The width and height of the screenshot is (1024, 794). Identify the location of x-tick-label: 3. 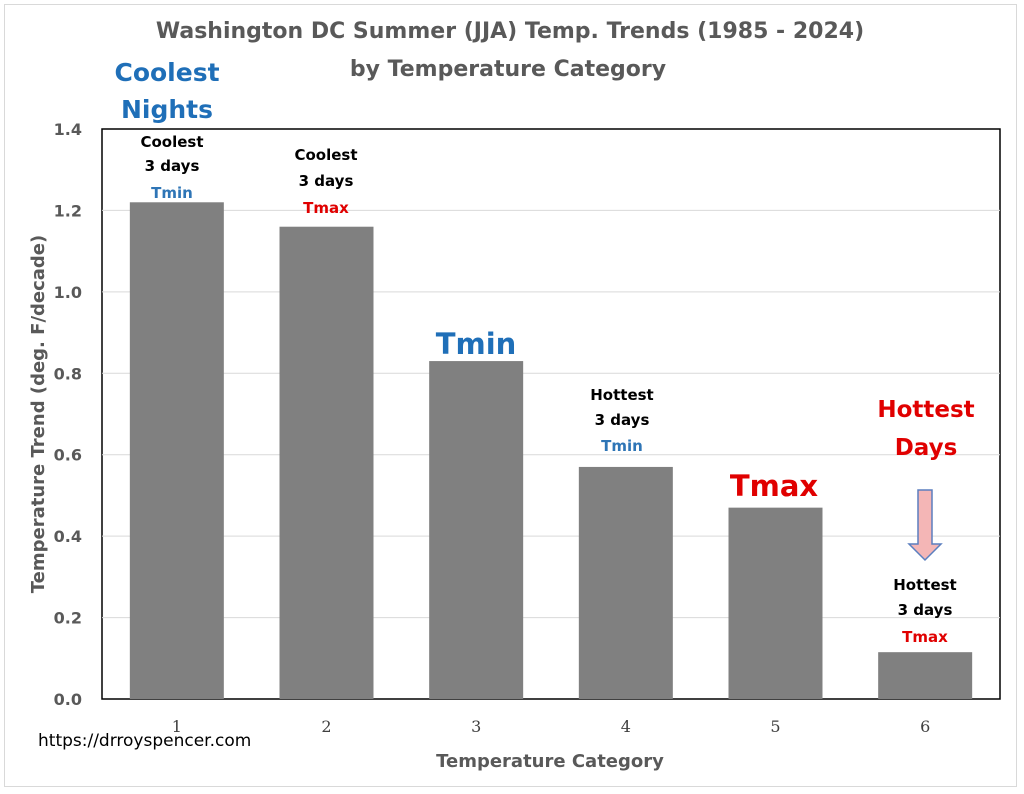
(476, 726).